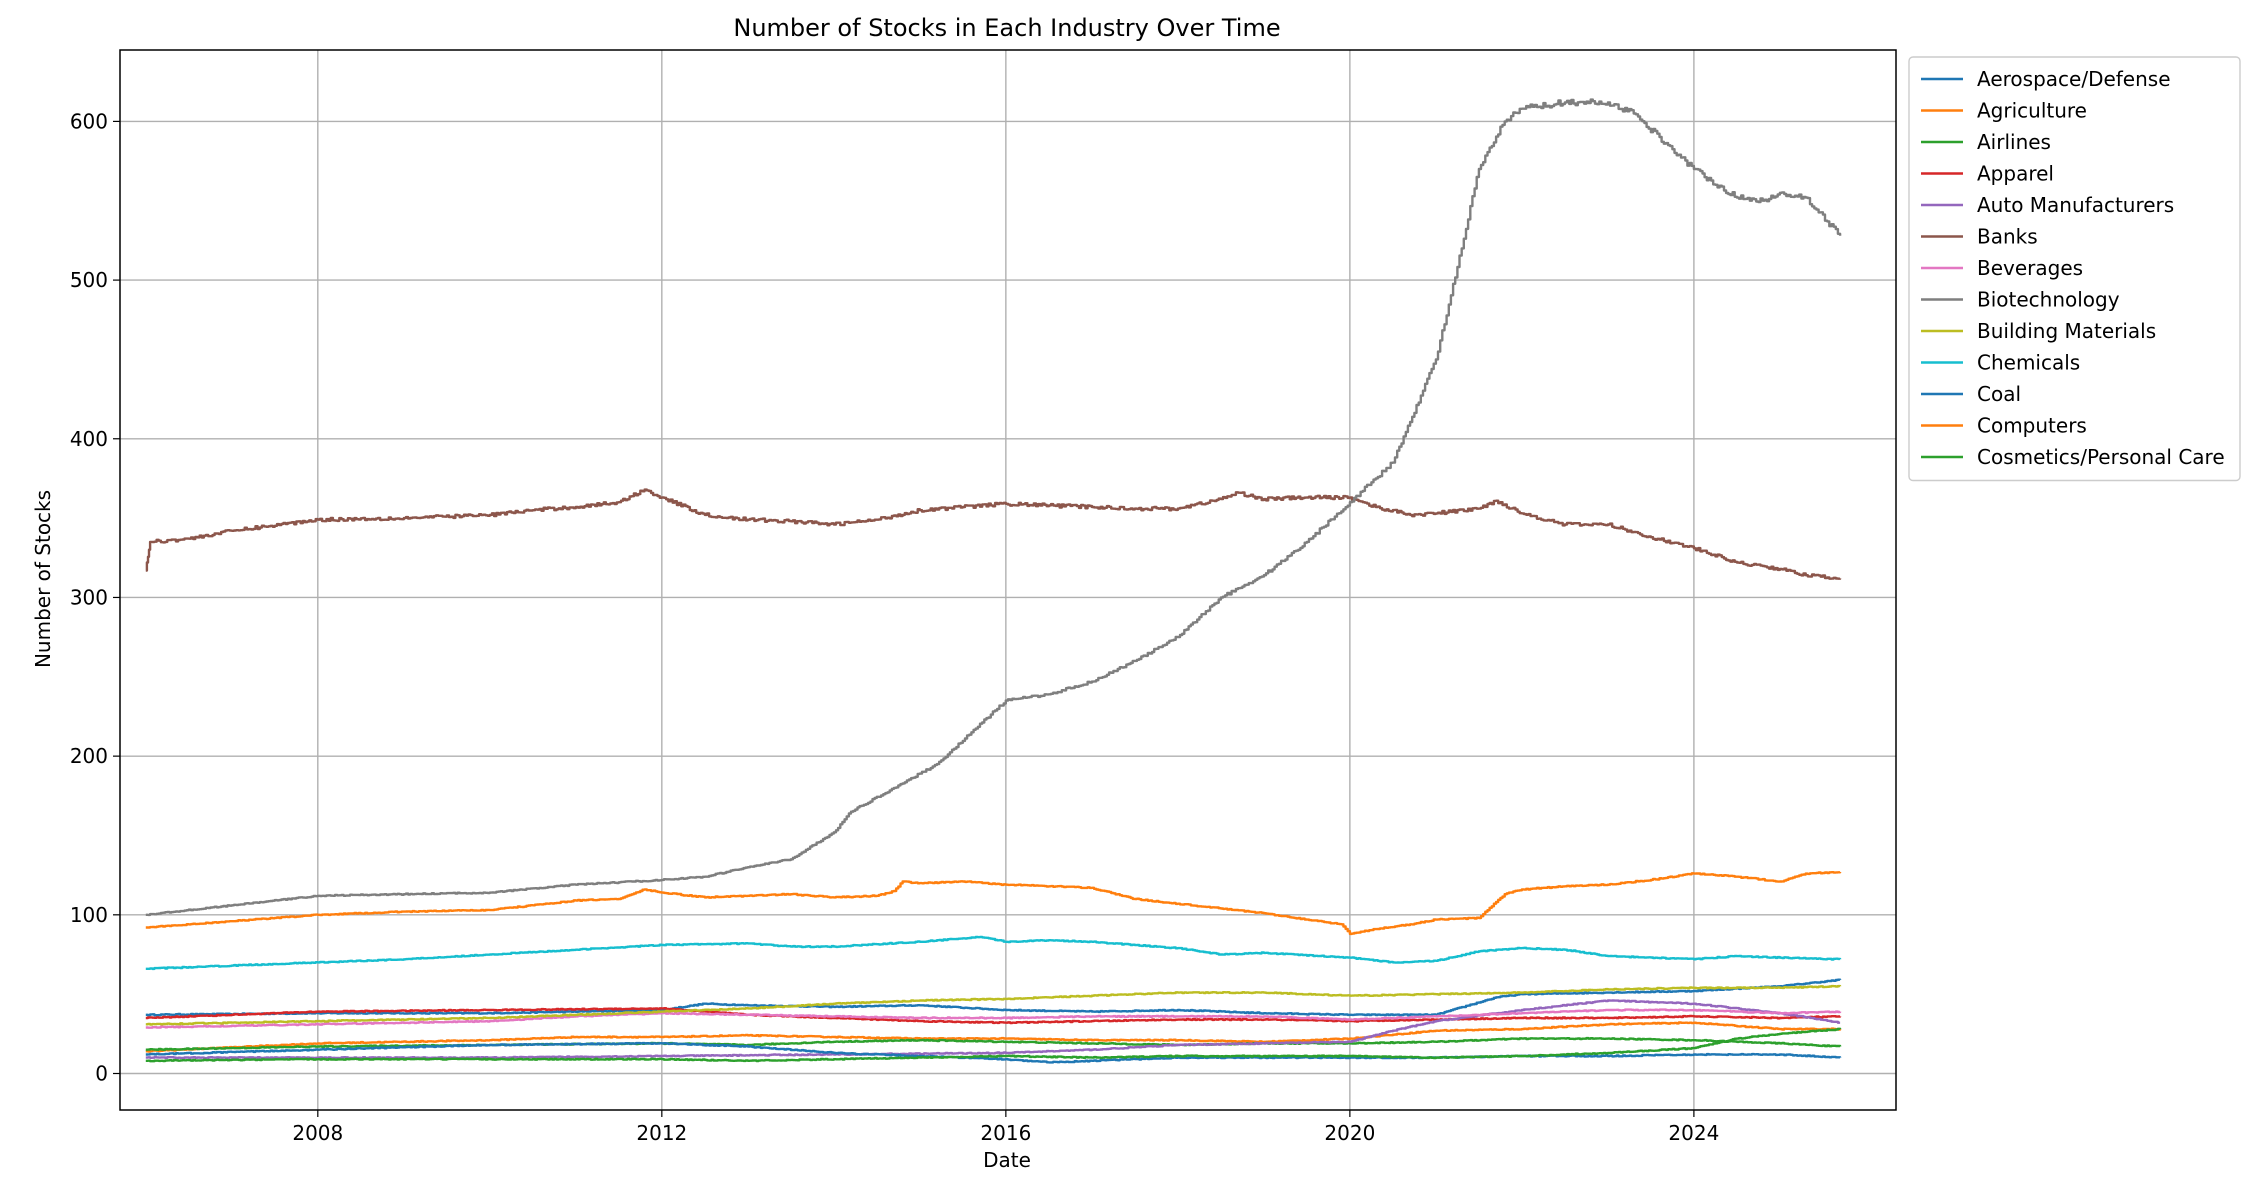 This screenshot has height=1202, width=2264. Describe the element at coordinates (993, 953) in the screenshot. I see `series-line-chemicals` at that location.